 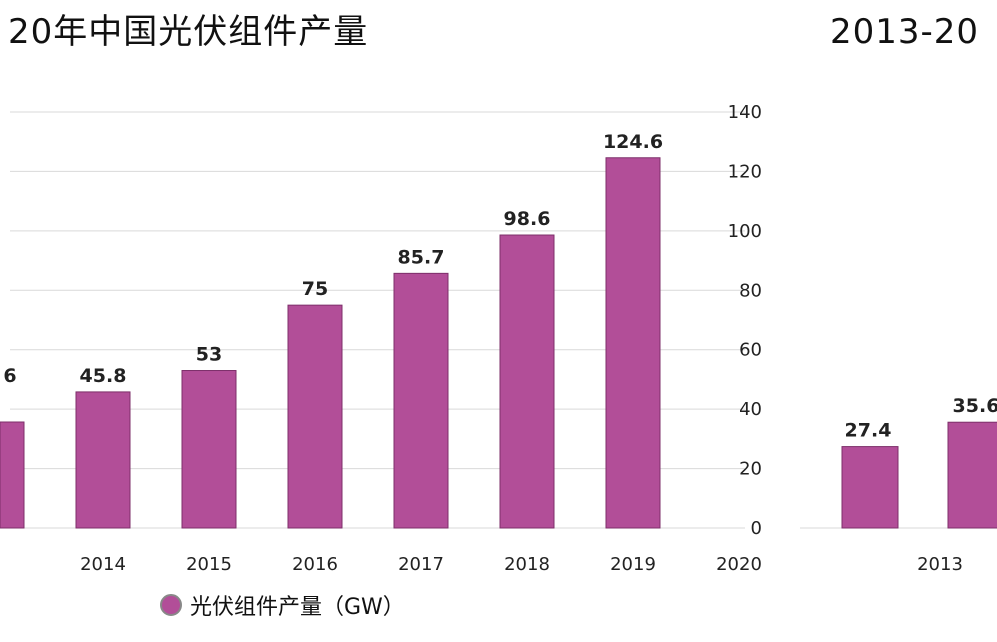 What do you see at coordinates (103, 376) in the screenshot?
I see `data-label: 45.8` at bounding box center [103, 376].